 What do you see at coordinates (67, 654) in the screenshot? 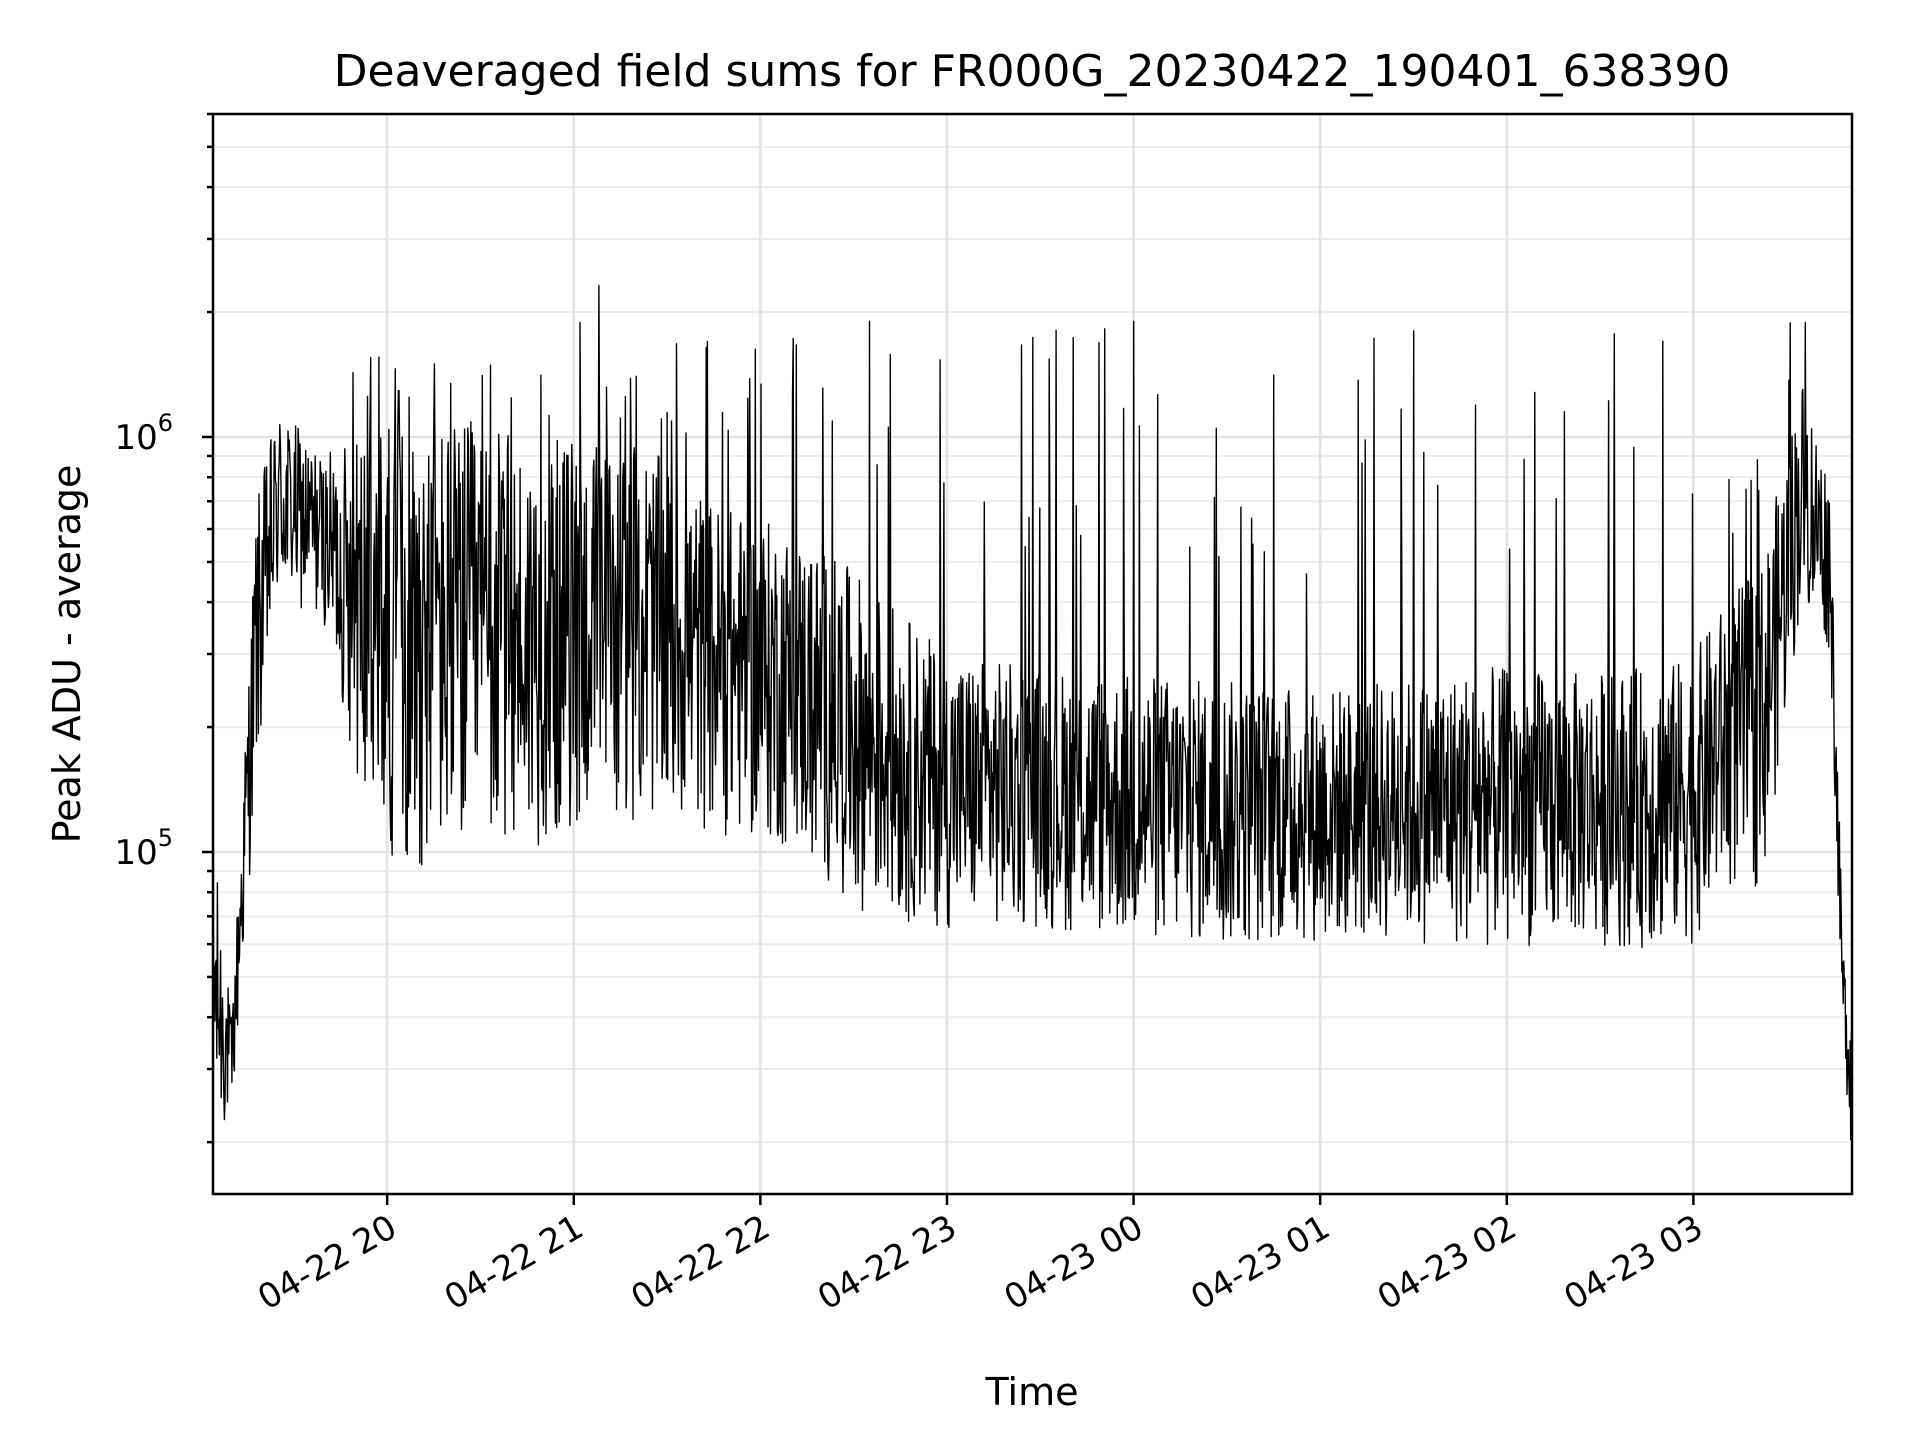
I see `y-axis-label: Peak ADU - average` at bounding box center [67, 654].